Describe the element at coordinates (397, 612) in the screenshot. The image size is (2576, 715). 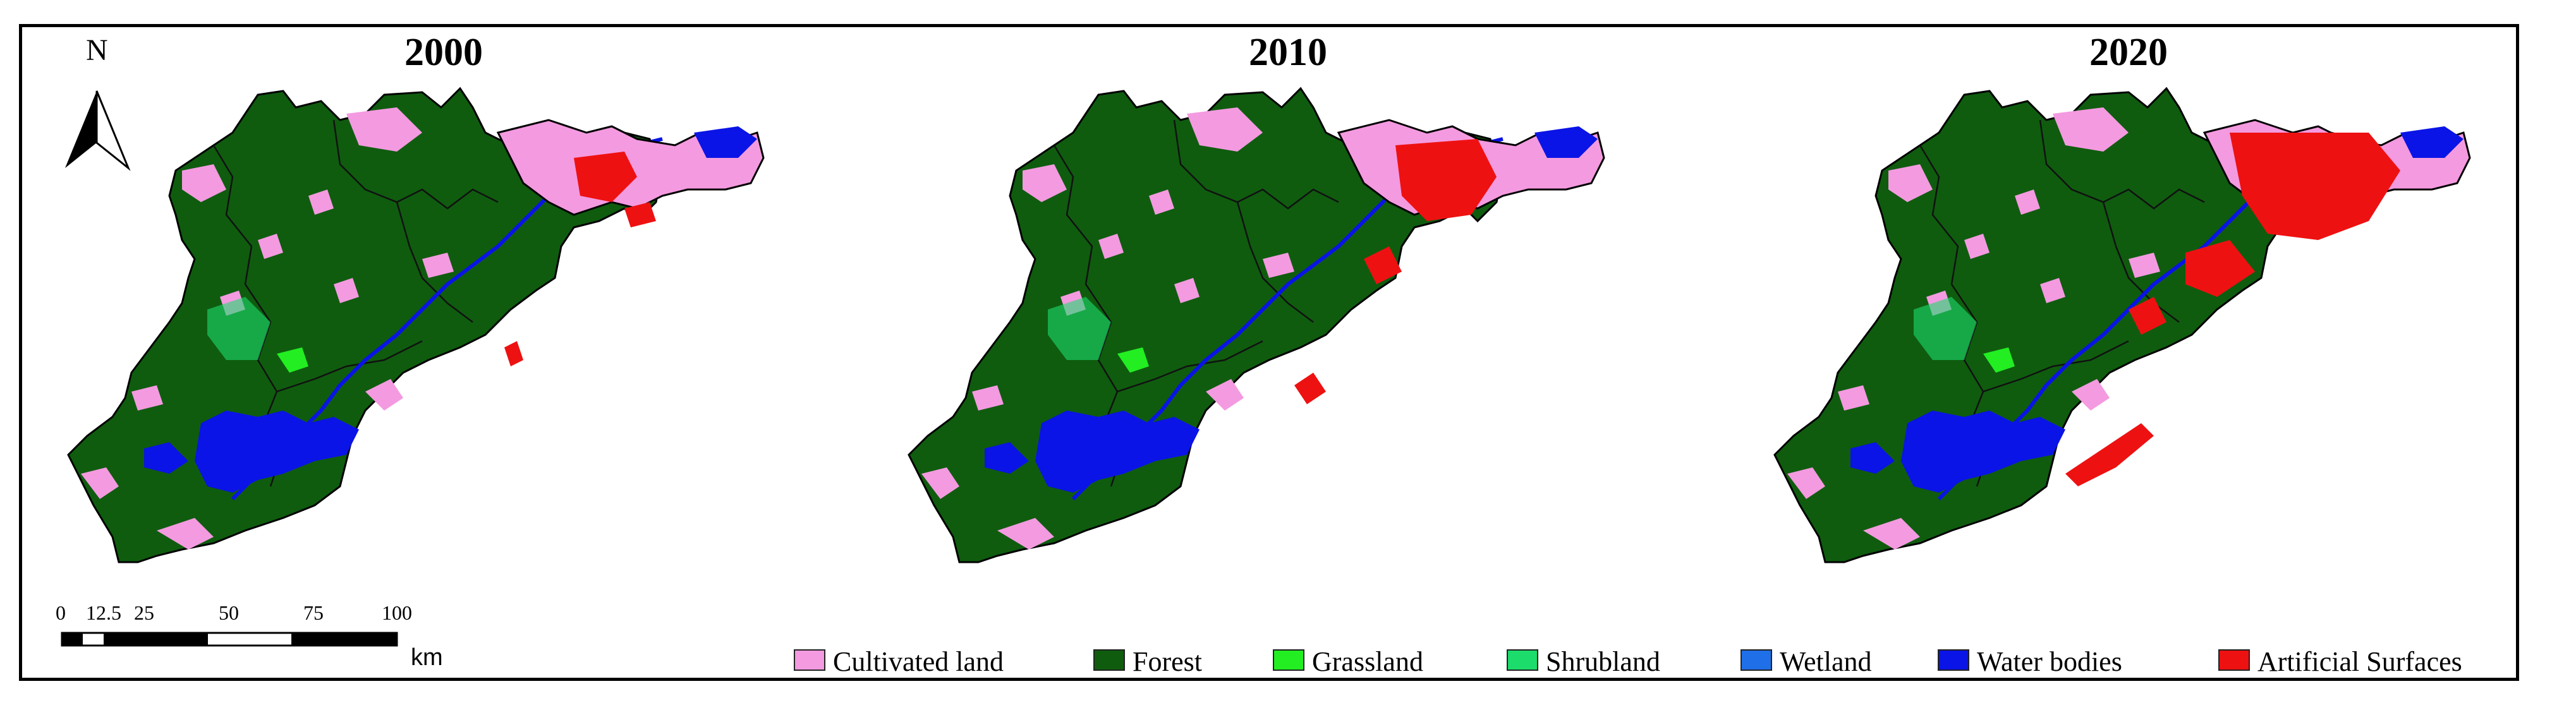
I see `scale-tick-100: 100` at that location.